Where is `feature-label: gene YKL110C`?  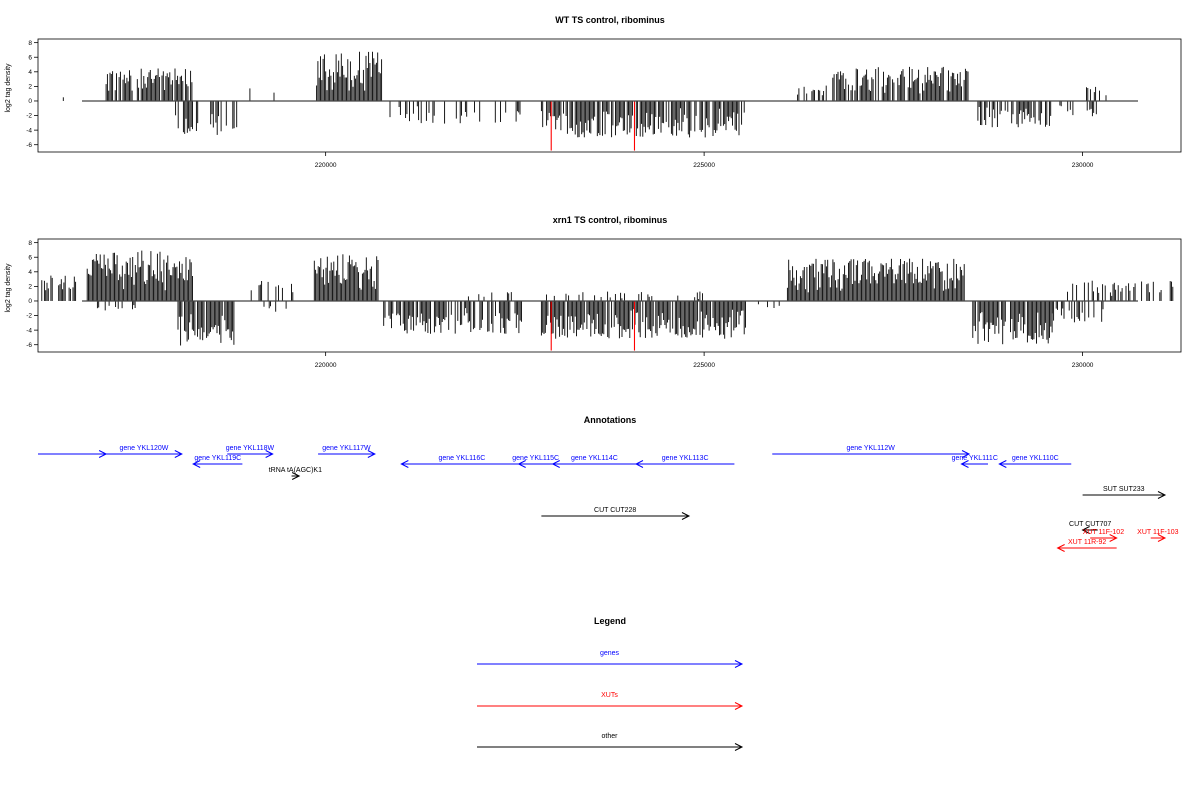
feature-label: gene YKL110C is located at coordinates (1035, 458).